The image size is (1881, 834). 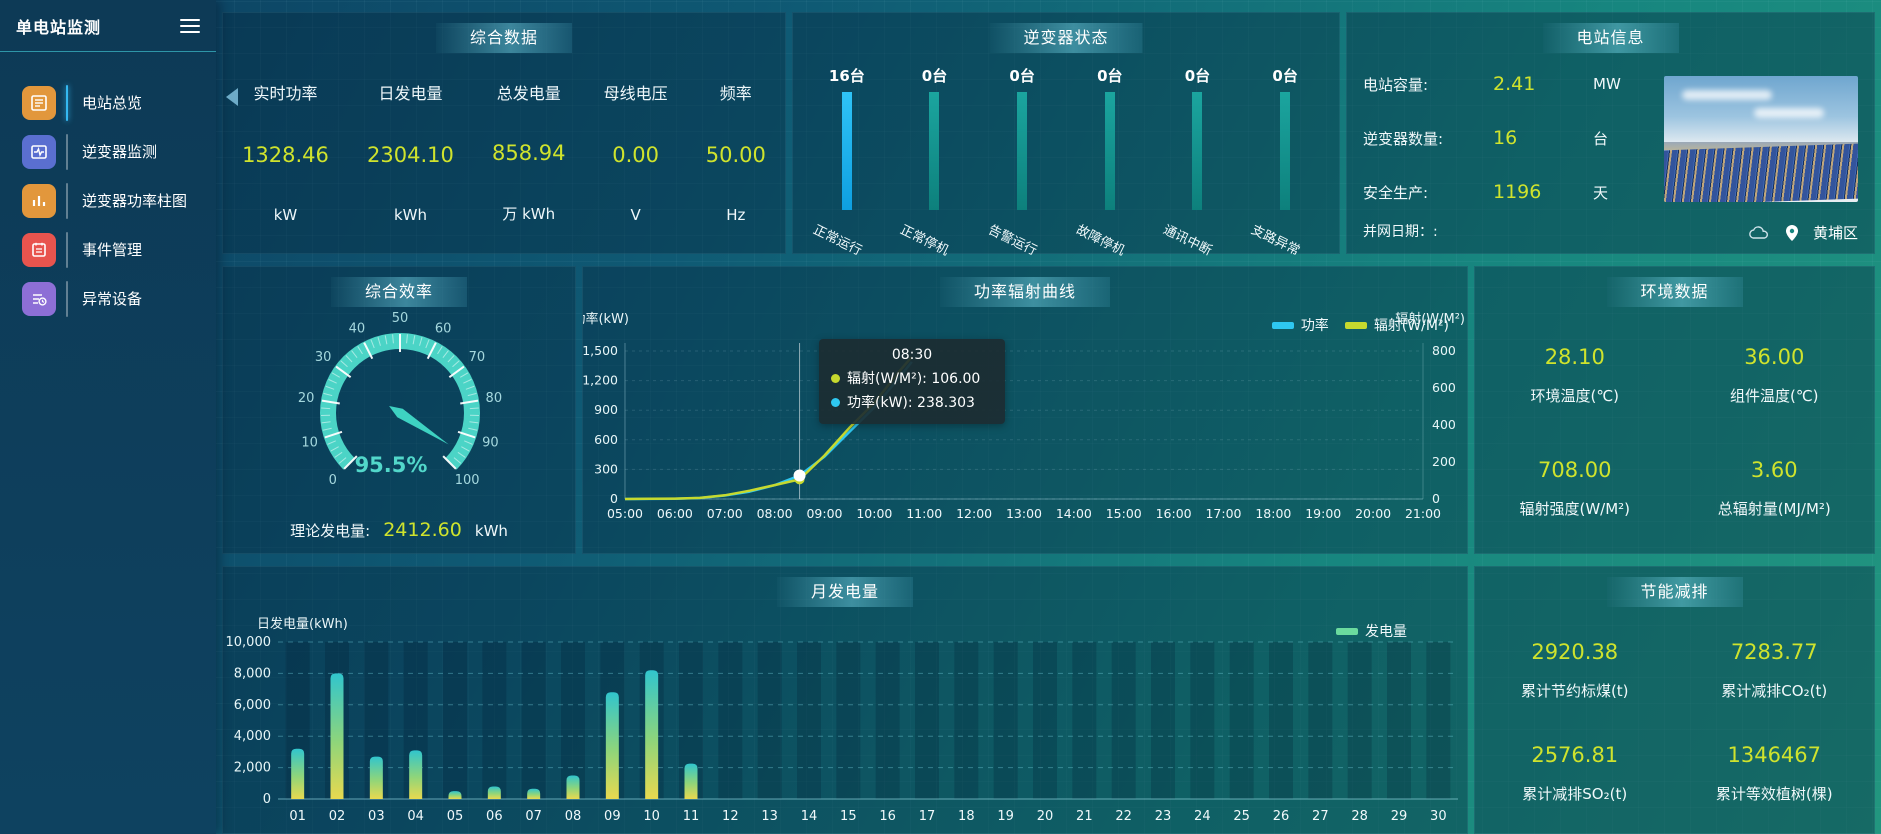 What do you see at coordinates (285, 214) in the screenshot?
I see `stat-unit: kW` at bounding box center [285, 214].